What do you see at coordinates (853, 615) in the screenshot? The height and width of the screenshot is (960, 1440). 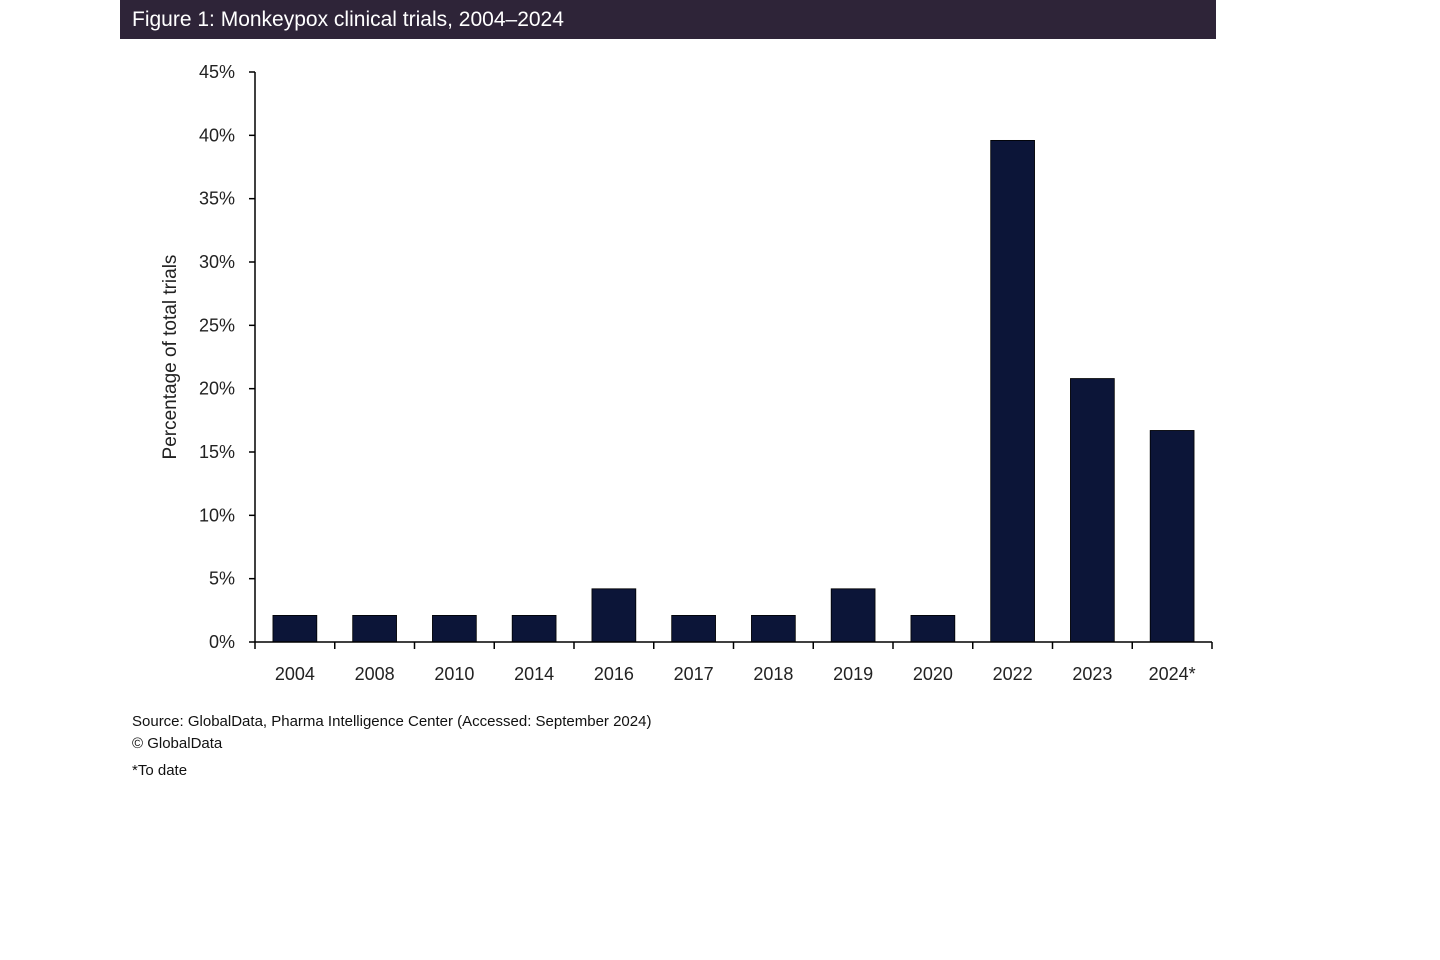 I see `bar-2019` at bounding box center [853, 615].